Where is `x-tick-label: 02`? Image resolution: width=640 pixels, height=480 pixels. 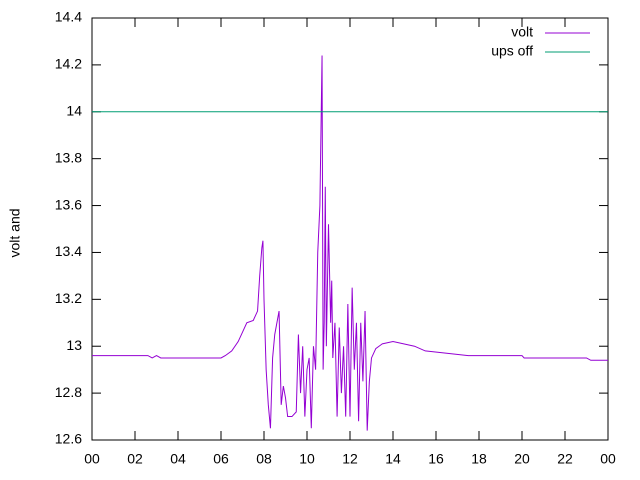 x-tick-label: 02 is located at coordinates (135, 459).